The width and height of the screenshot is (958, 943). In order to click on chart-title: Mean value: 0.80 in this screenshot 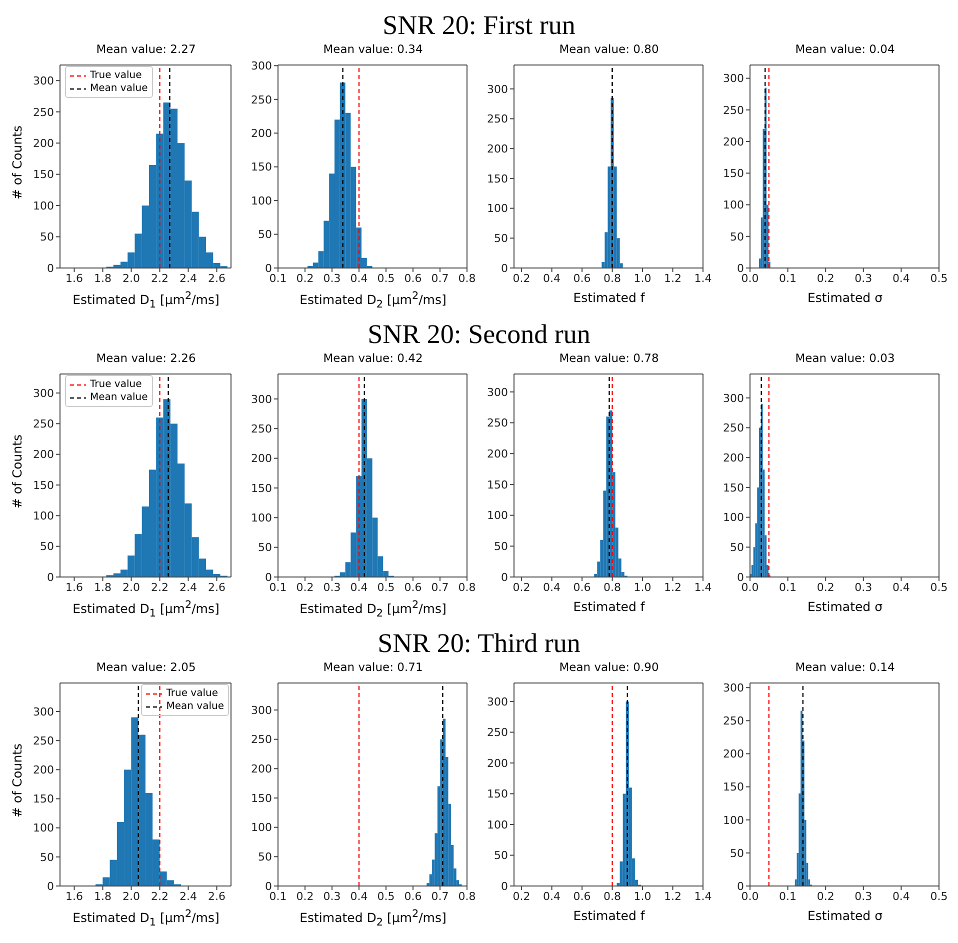, I will do `click(609, 50)`.